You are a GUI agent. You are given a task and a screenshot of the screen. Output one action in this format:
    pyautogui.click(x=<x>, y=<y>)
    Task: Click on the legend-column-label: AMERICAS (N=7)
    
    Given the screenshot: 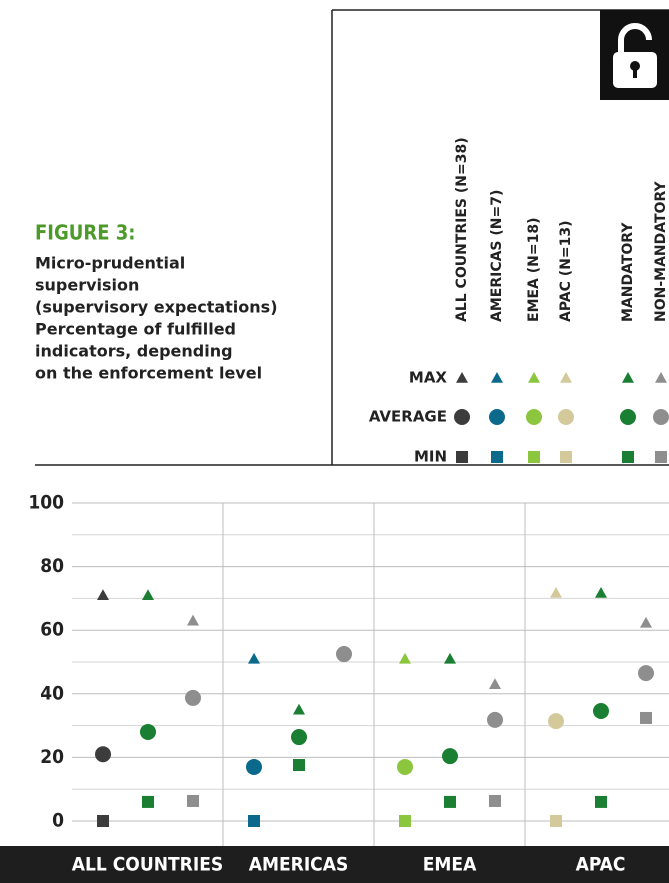 What is the action you would take?
    pyautogui.click(x=497, y=256)
    